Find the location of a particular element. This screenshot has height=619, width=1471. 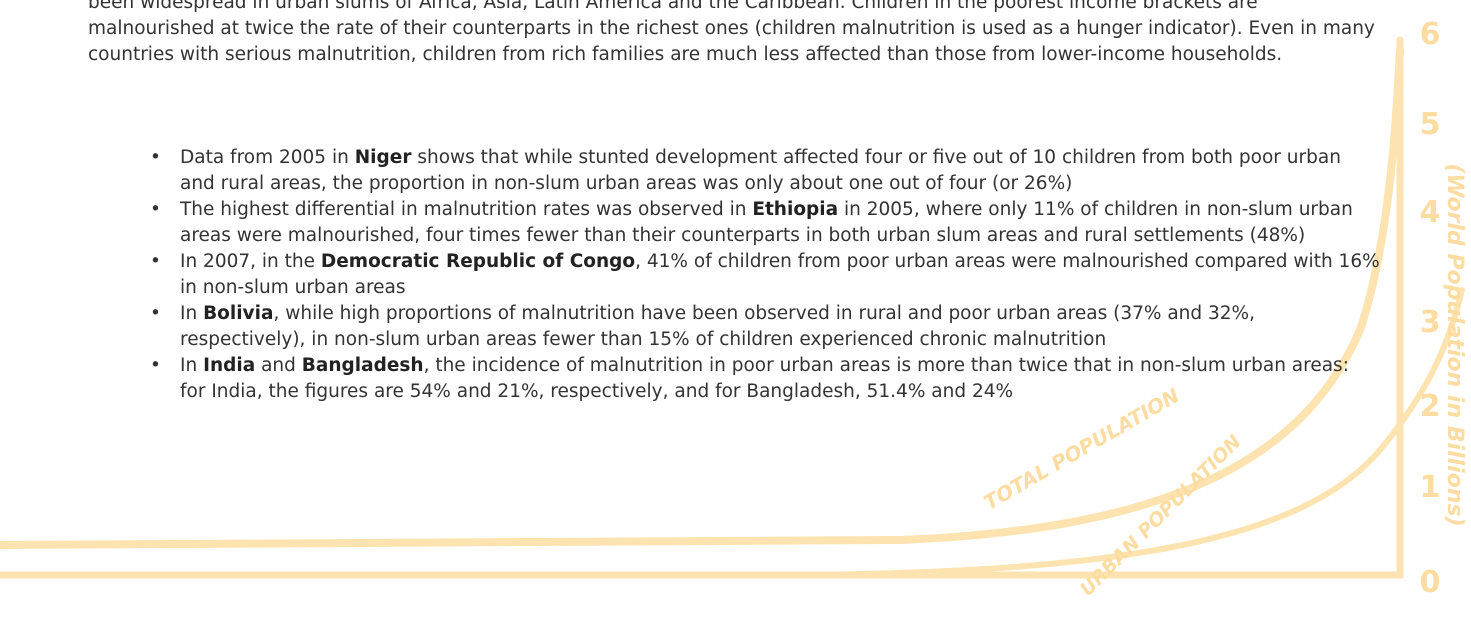

text: Data from 2005 in is located at coordinates (267, 157).